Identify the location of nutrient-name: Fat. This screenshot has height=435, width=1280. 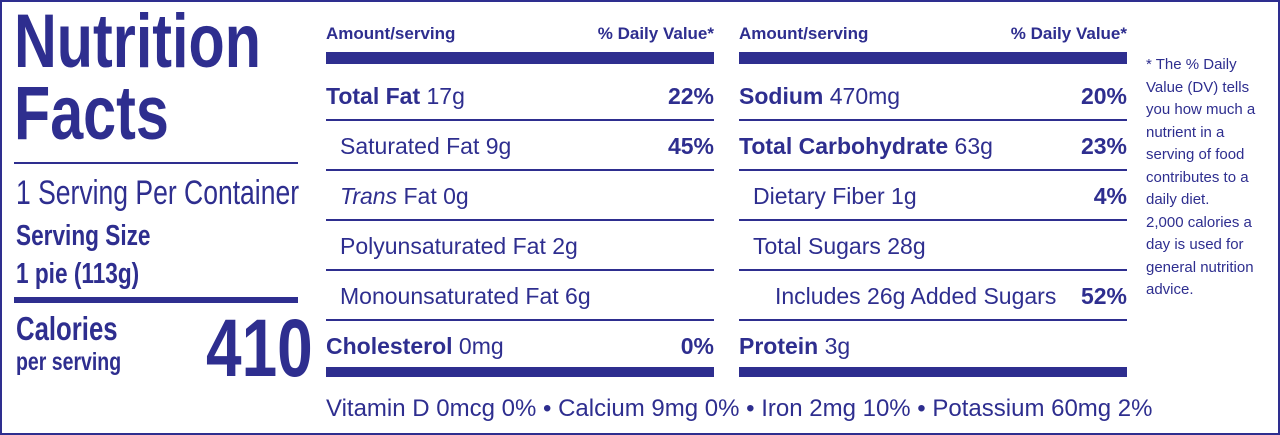
(420, 196).